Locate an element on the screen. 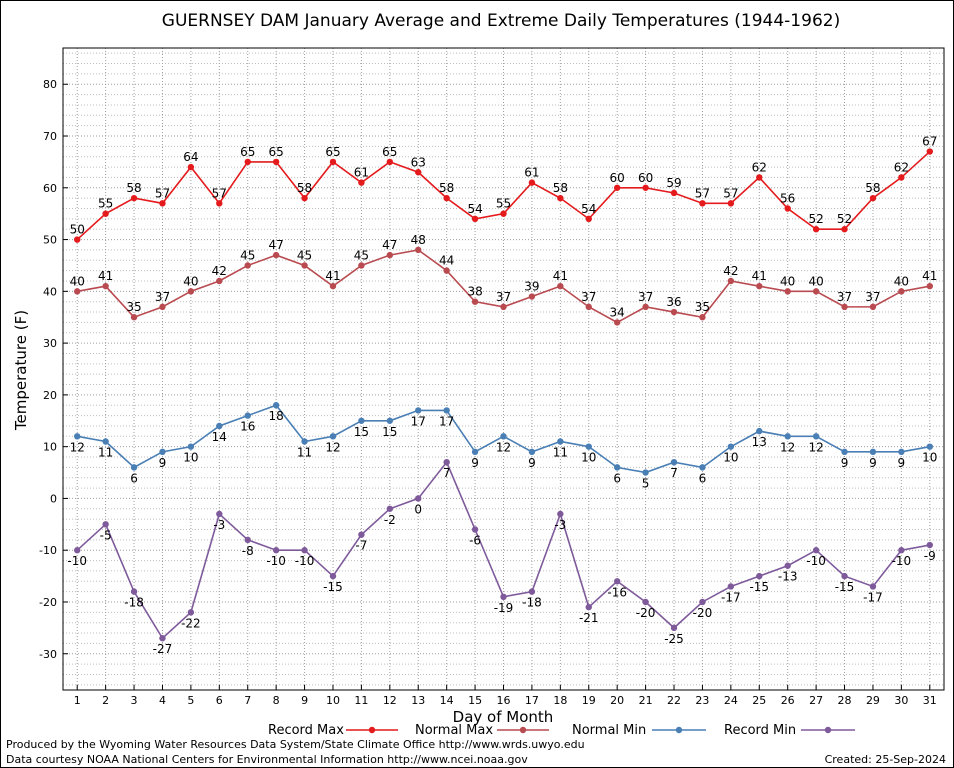  x-tick-label: 8 is located at coordinates (276, 700).